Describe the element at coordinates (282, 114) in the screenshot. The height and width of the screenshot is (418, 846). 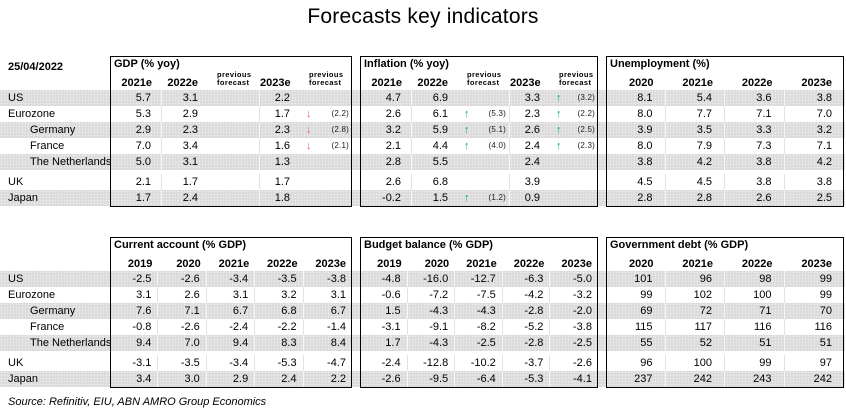
I see `cell-gdp-eurozone-3: 1.7` at that location.